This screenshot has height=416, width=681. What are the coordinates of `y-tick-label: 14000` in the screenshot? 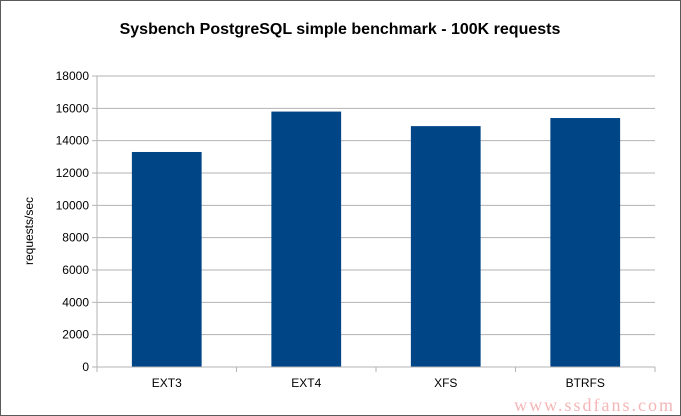 It's located at (73, 141).